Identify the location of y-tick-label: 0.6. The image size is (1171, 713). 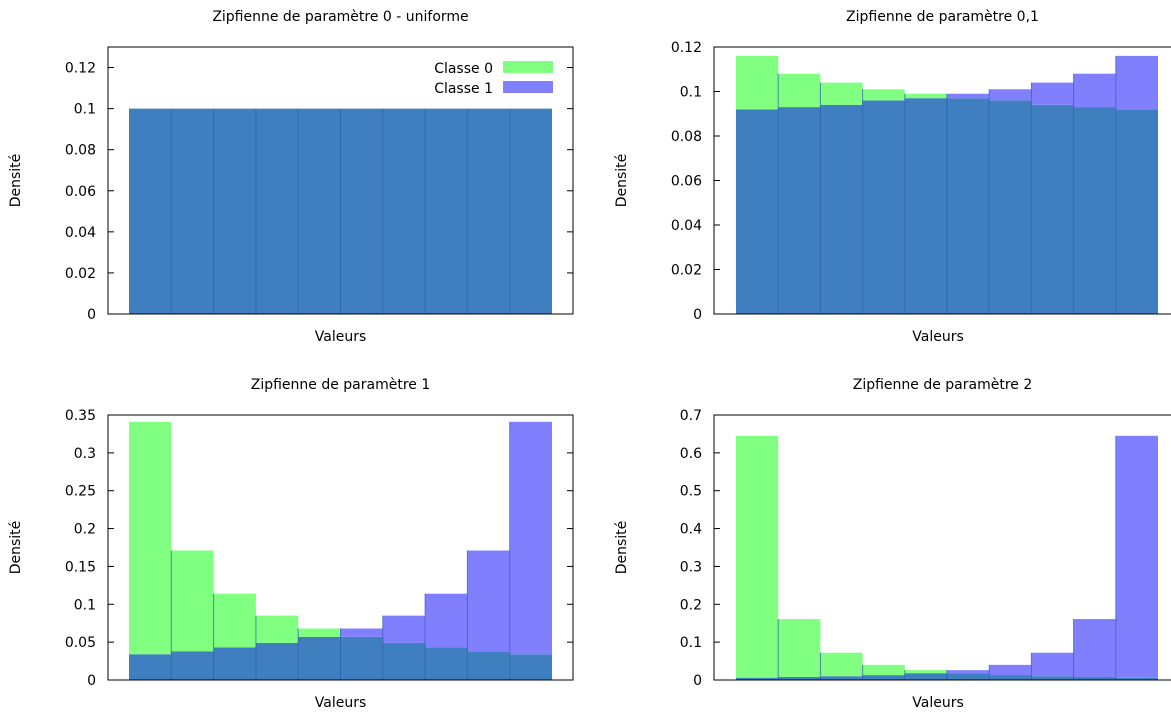
(691, 454).